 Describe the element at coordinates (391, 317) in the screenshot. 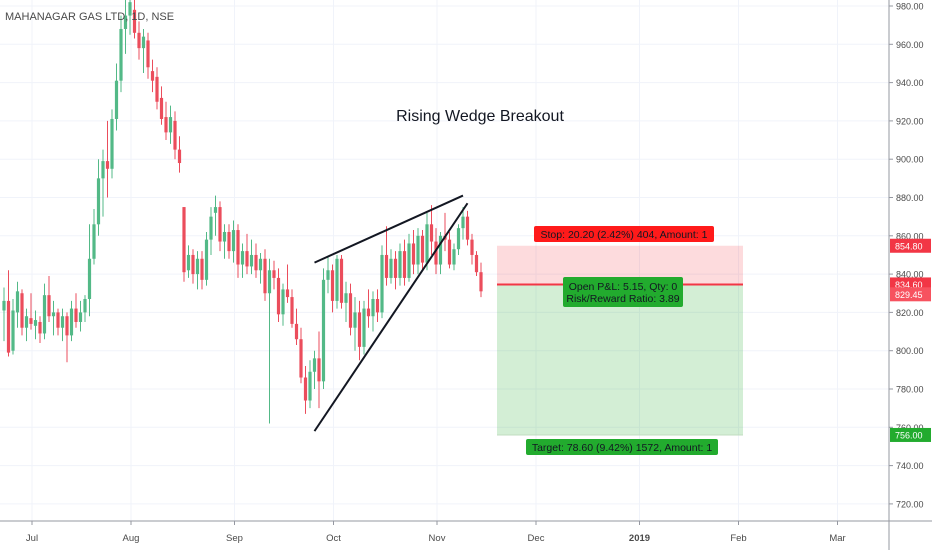

I see `wedge-lower-trendline` at that location.